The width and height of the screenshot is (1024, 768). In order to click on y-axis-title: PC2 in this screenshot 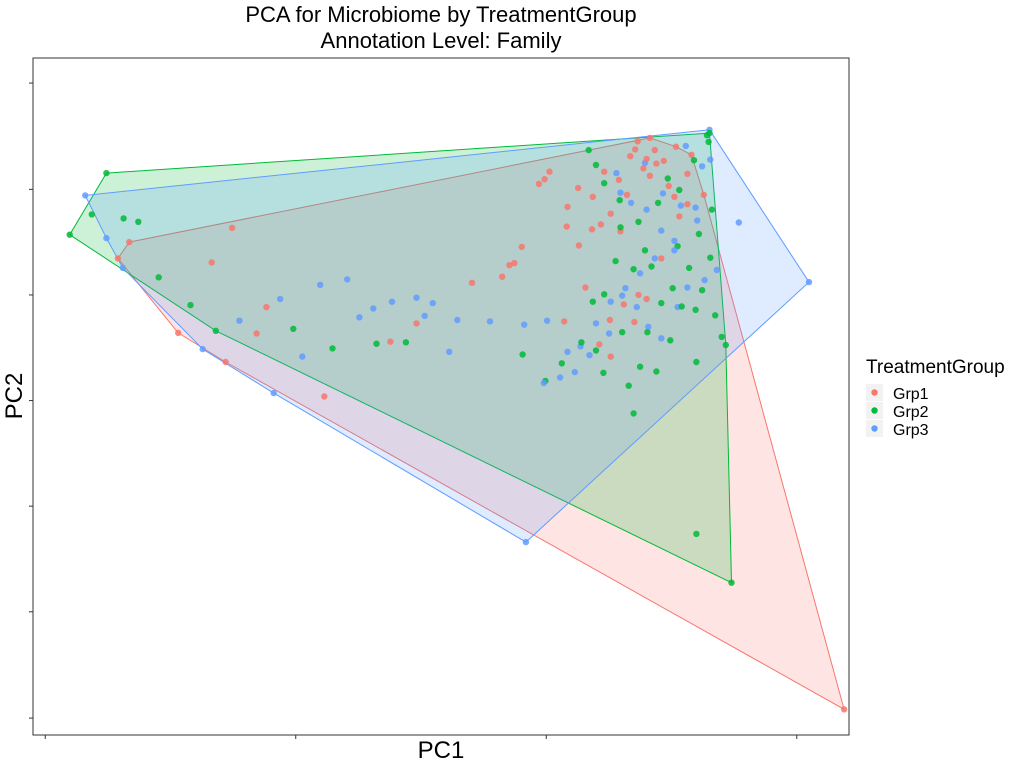, I will do `click(14, 396)`.